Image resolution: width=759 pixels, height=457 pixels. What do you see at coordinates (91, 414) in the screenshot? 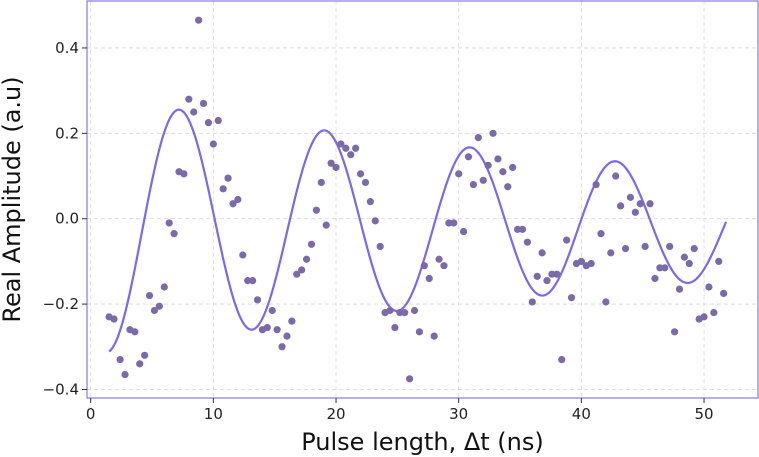
I see `x-tick-label: 0` at bounding box center [91, 414].